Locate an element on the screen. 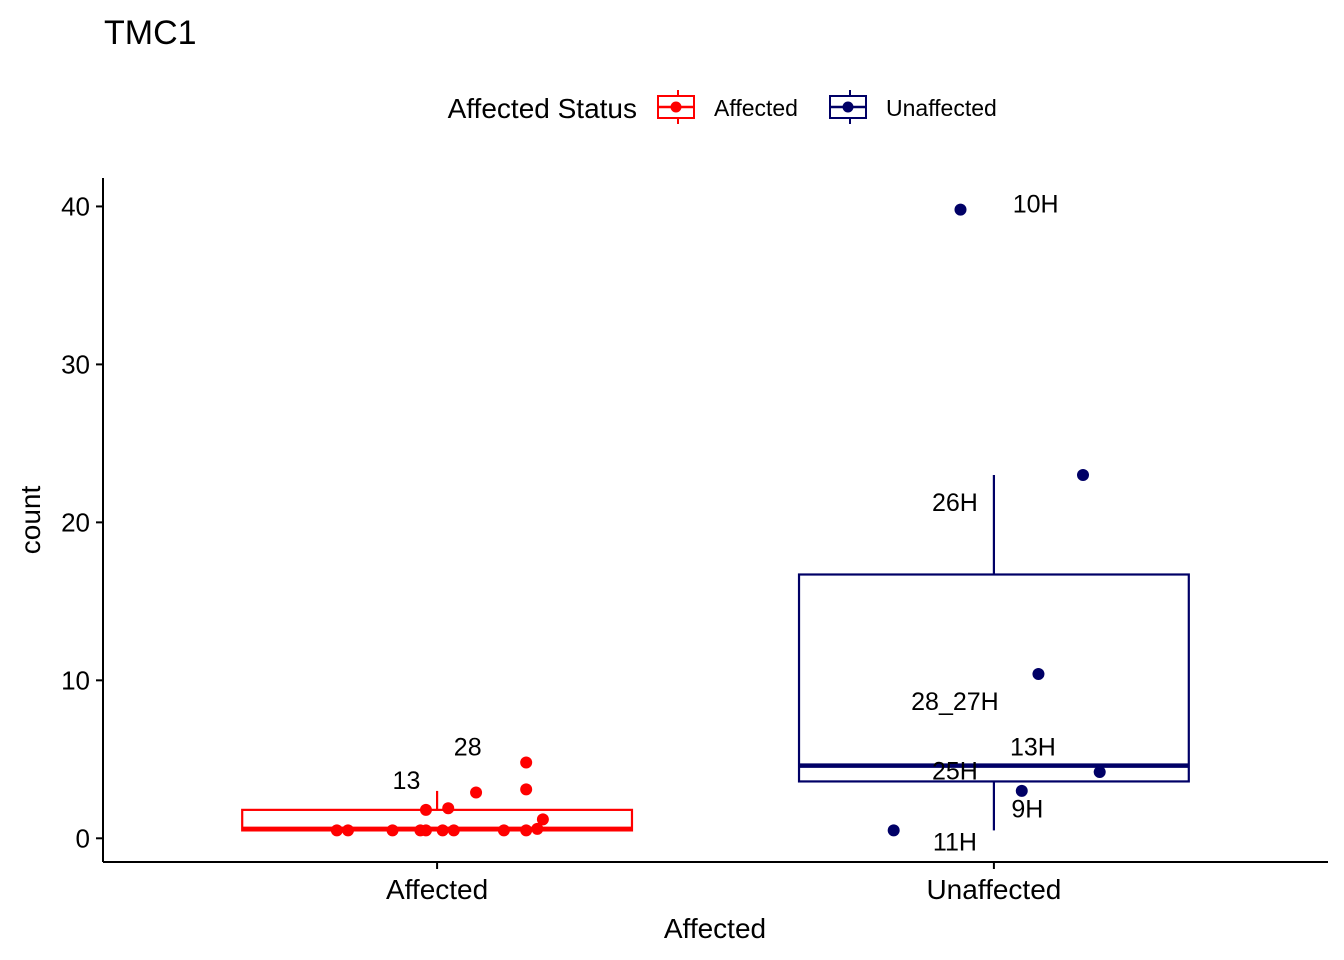  point-label: 28 is located at coordinates (468, 748).